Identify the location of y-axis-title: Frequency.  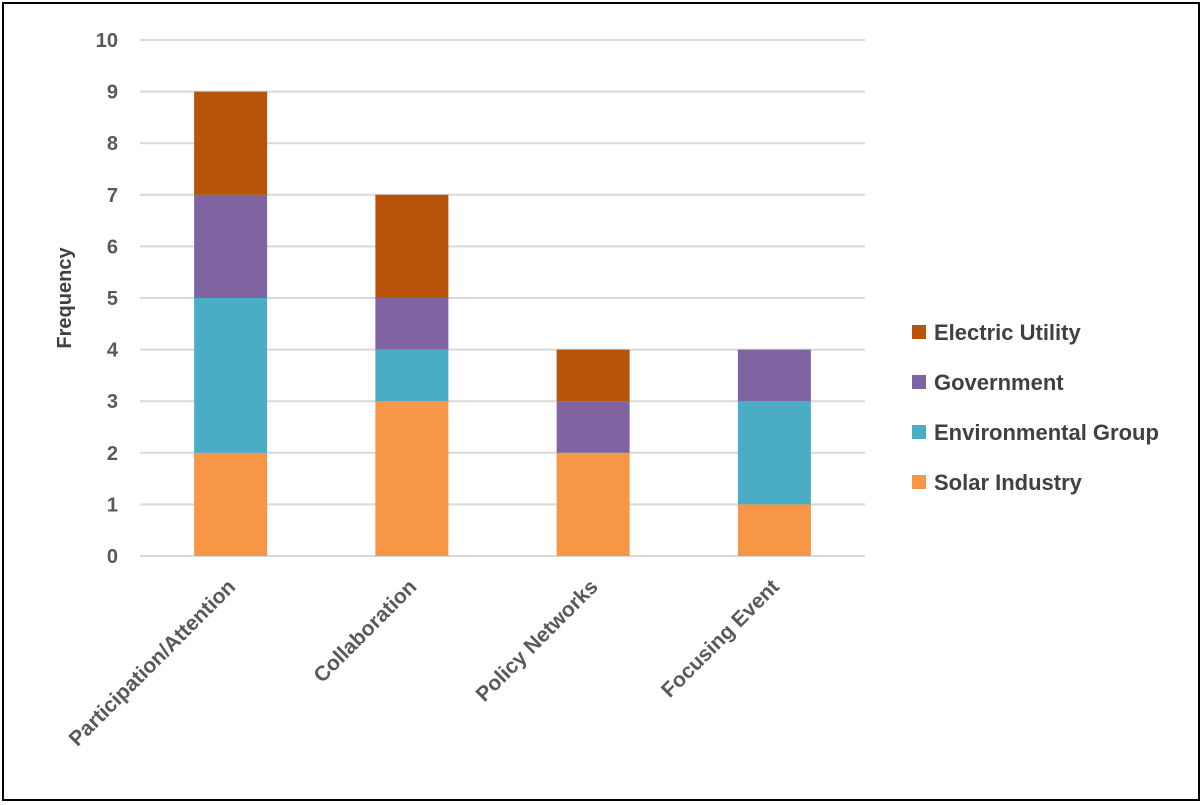
(65, 298).